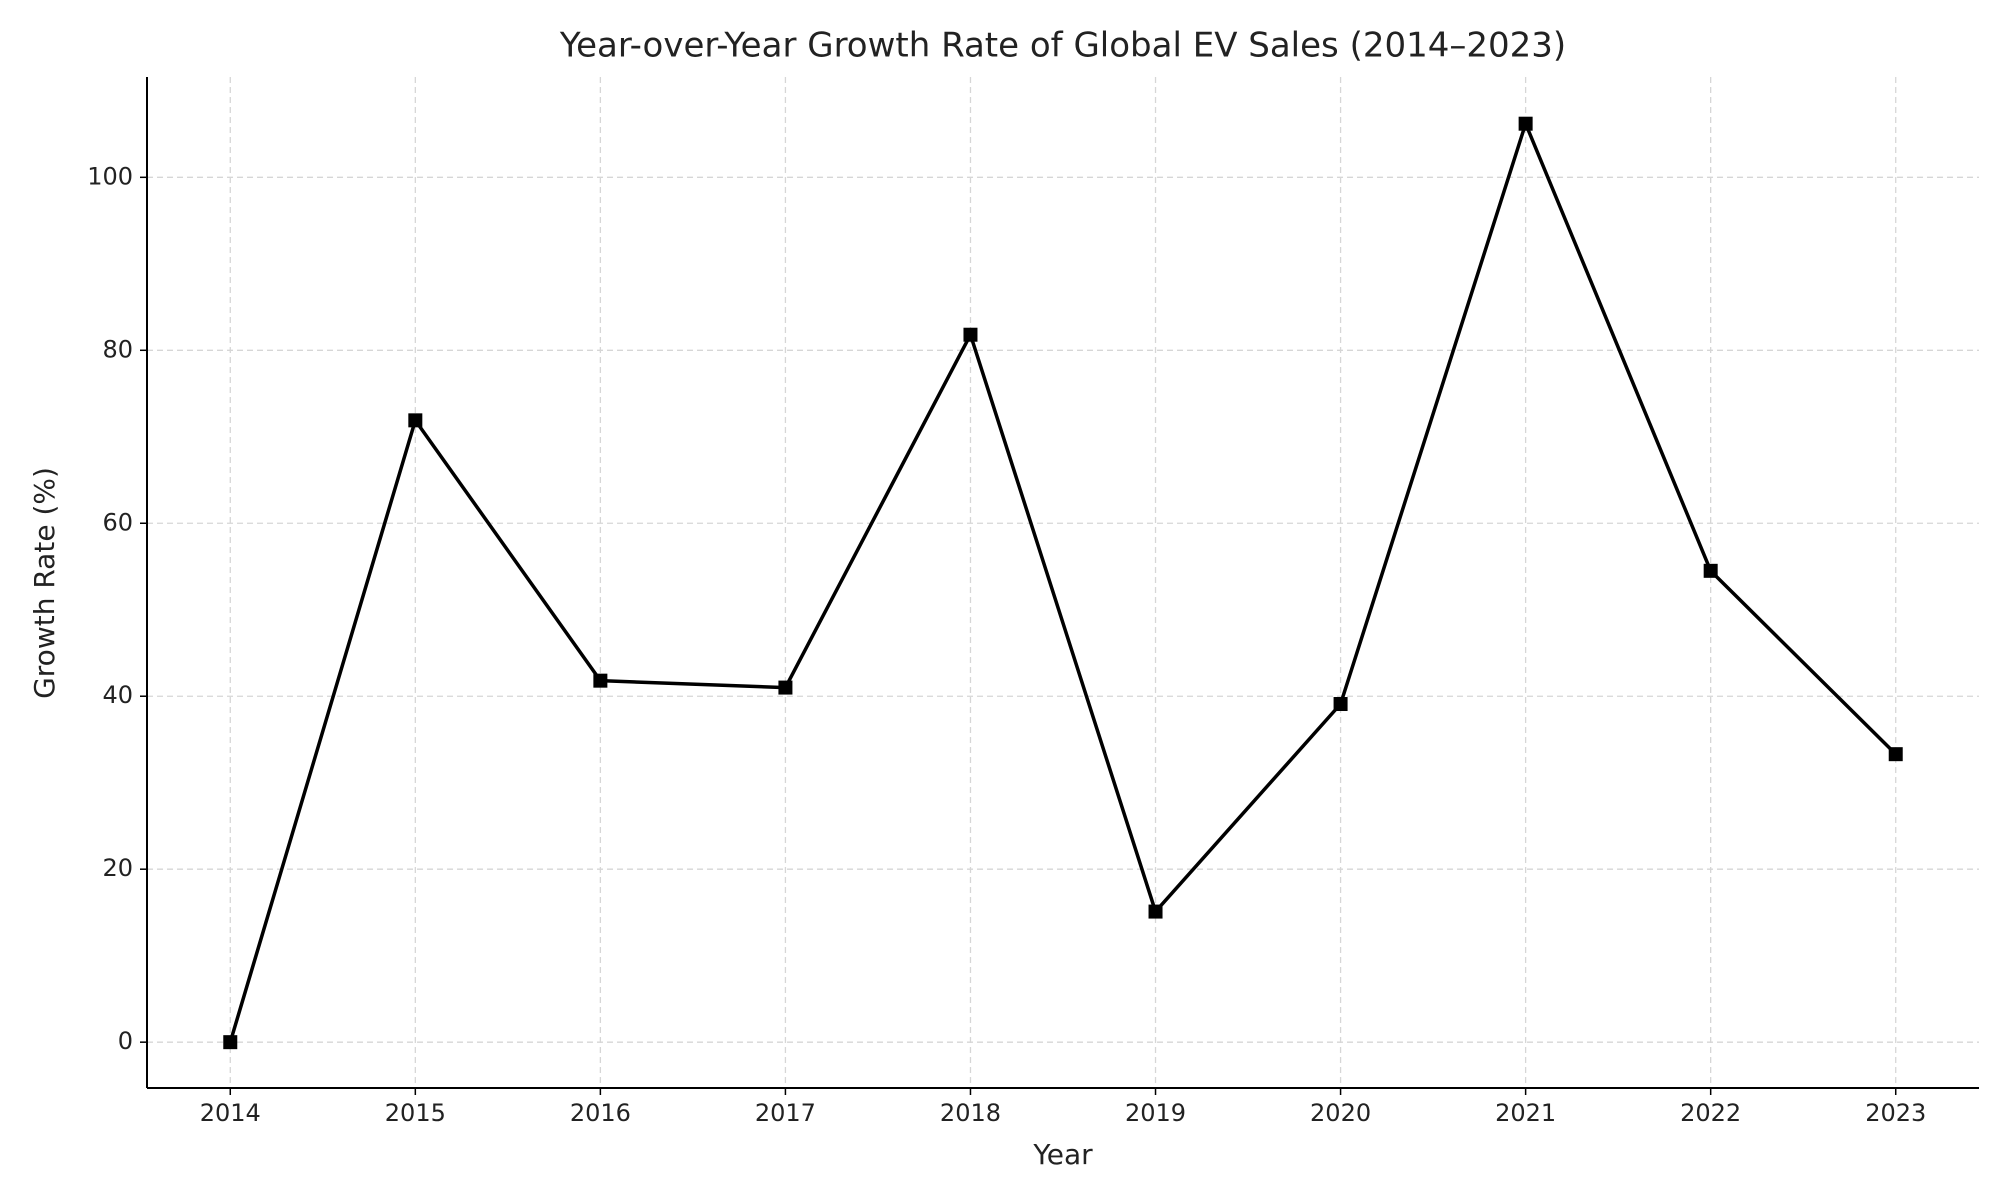 Image resolution: width=2000 pixels, height=1200 pixels. I want to click on x-tick-label: 2014, so click(230, 1113).